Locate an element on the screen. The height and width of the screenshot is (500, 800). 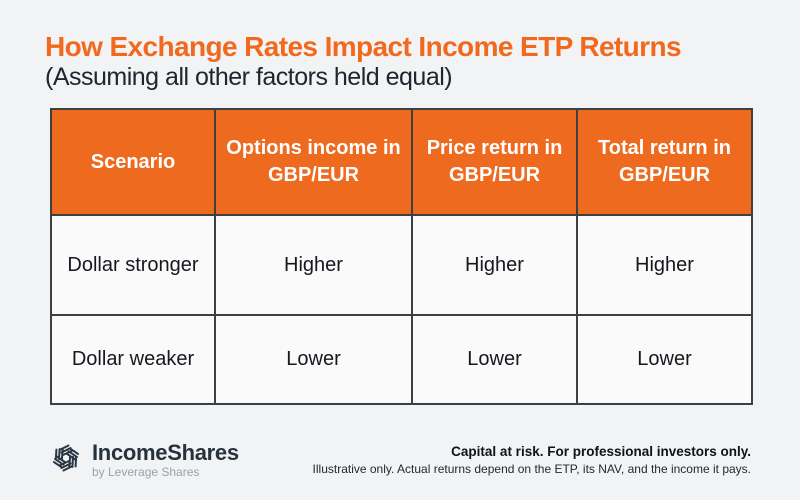
column-header-options-income: Options income in GBP/EUR is located at coordinates (313, 162).